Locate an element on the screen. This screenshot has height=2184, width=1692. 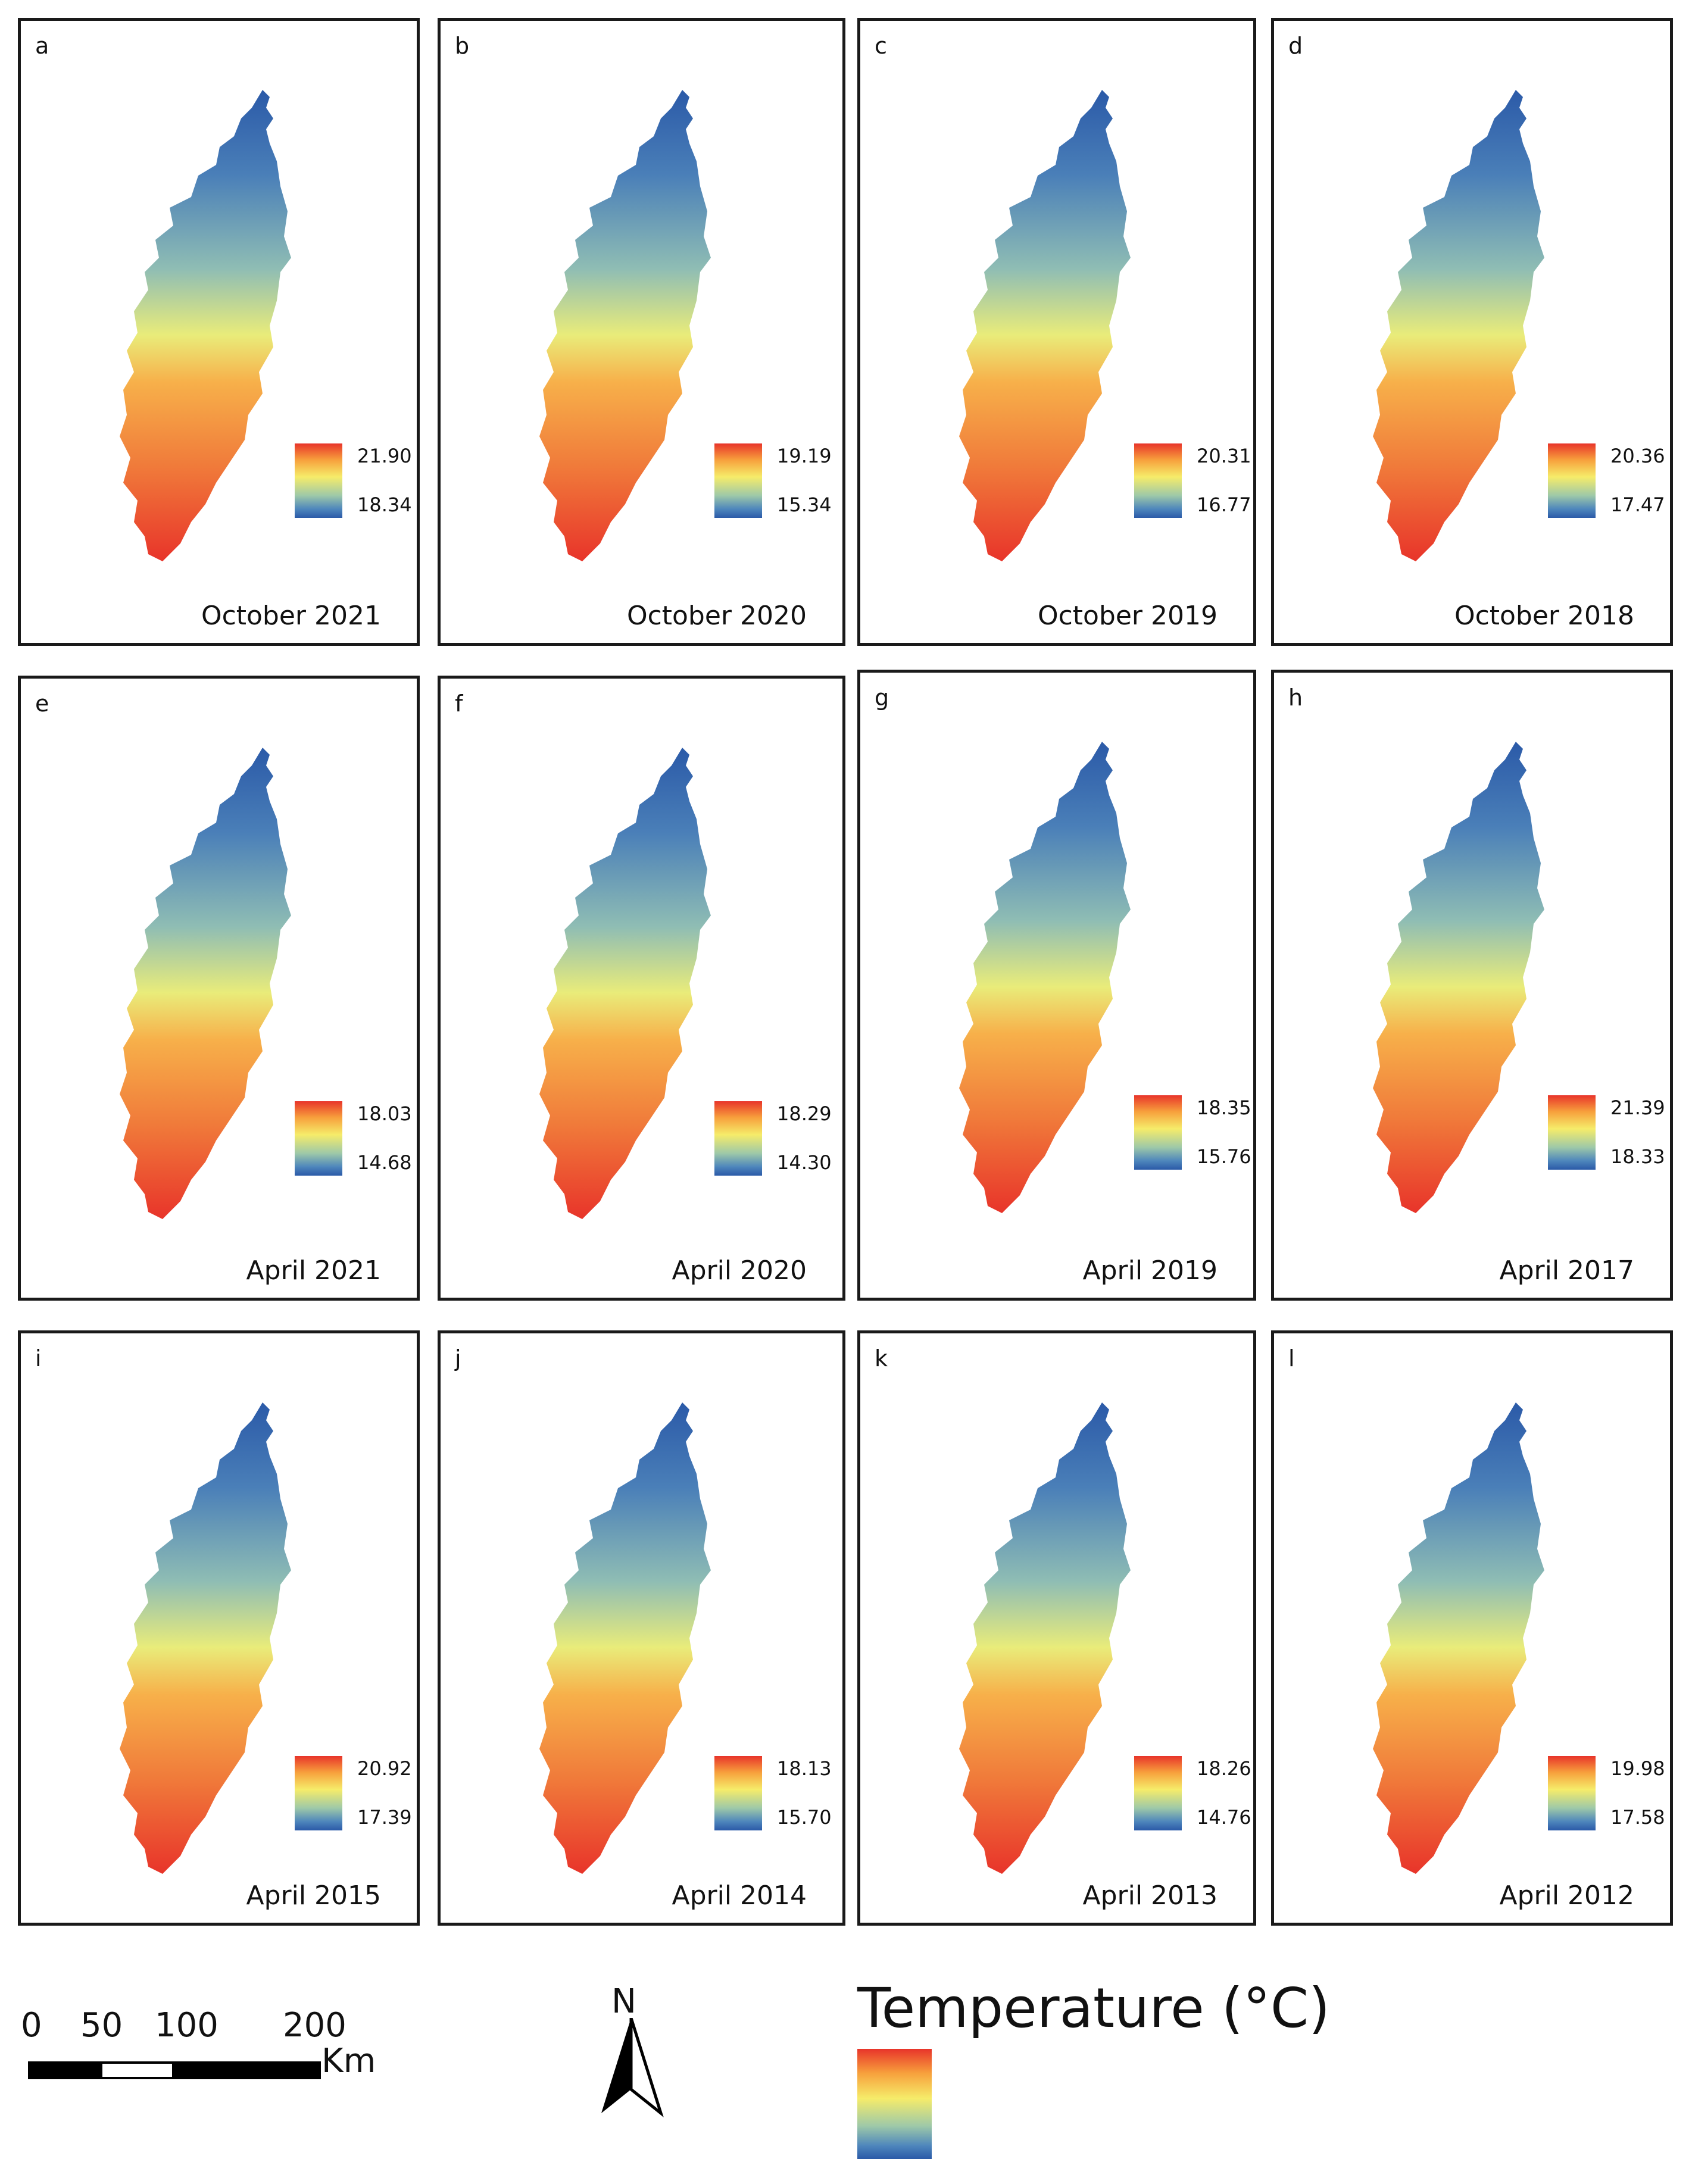
panel-d: d 20.36 17.47 October 2018 is located at coordinates (1472, 332).